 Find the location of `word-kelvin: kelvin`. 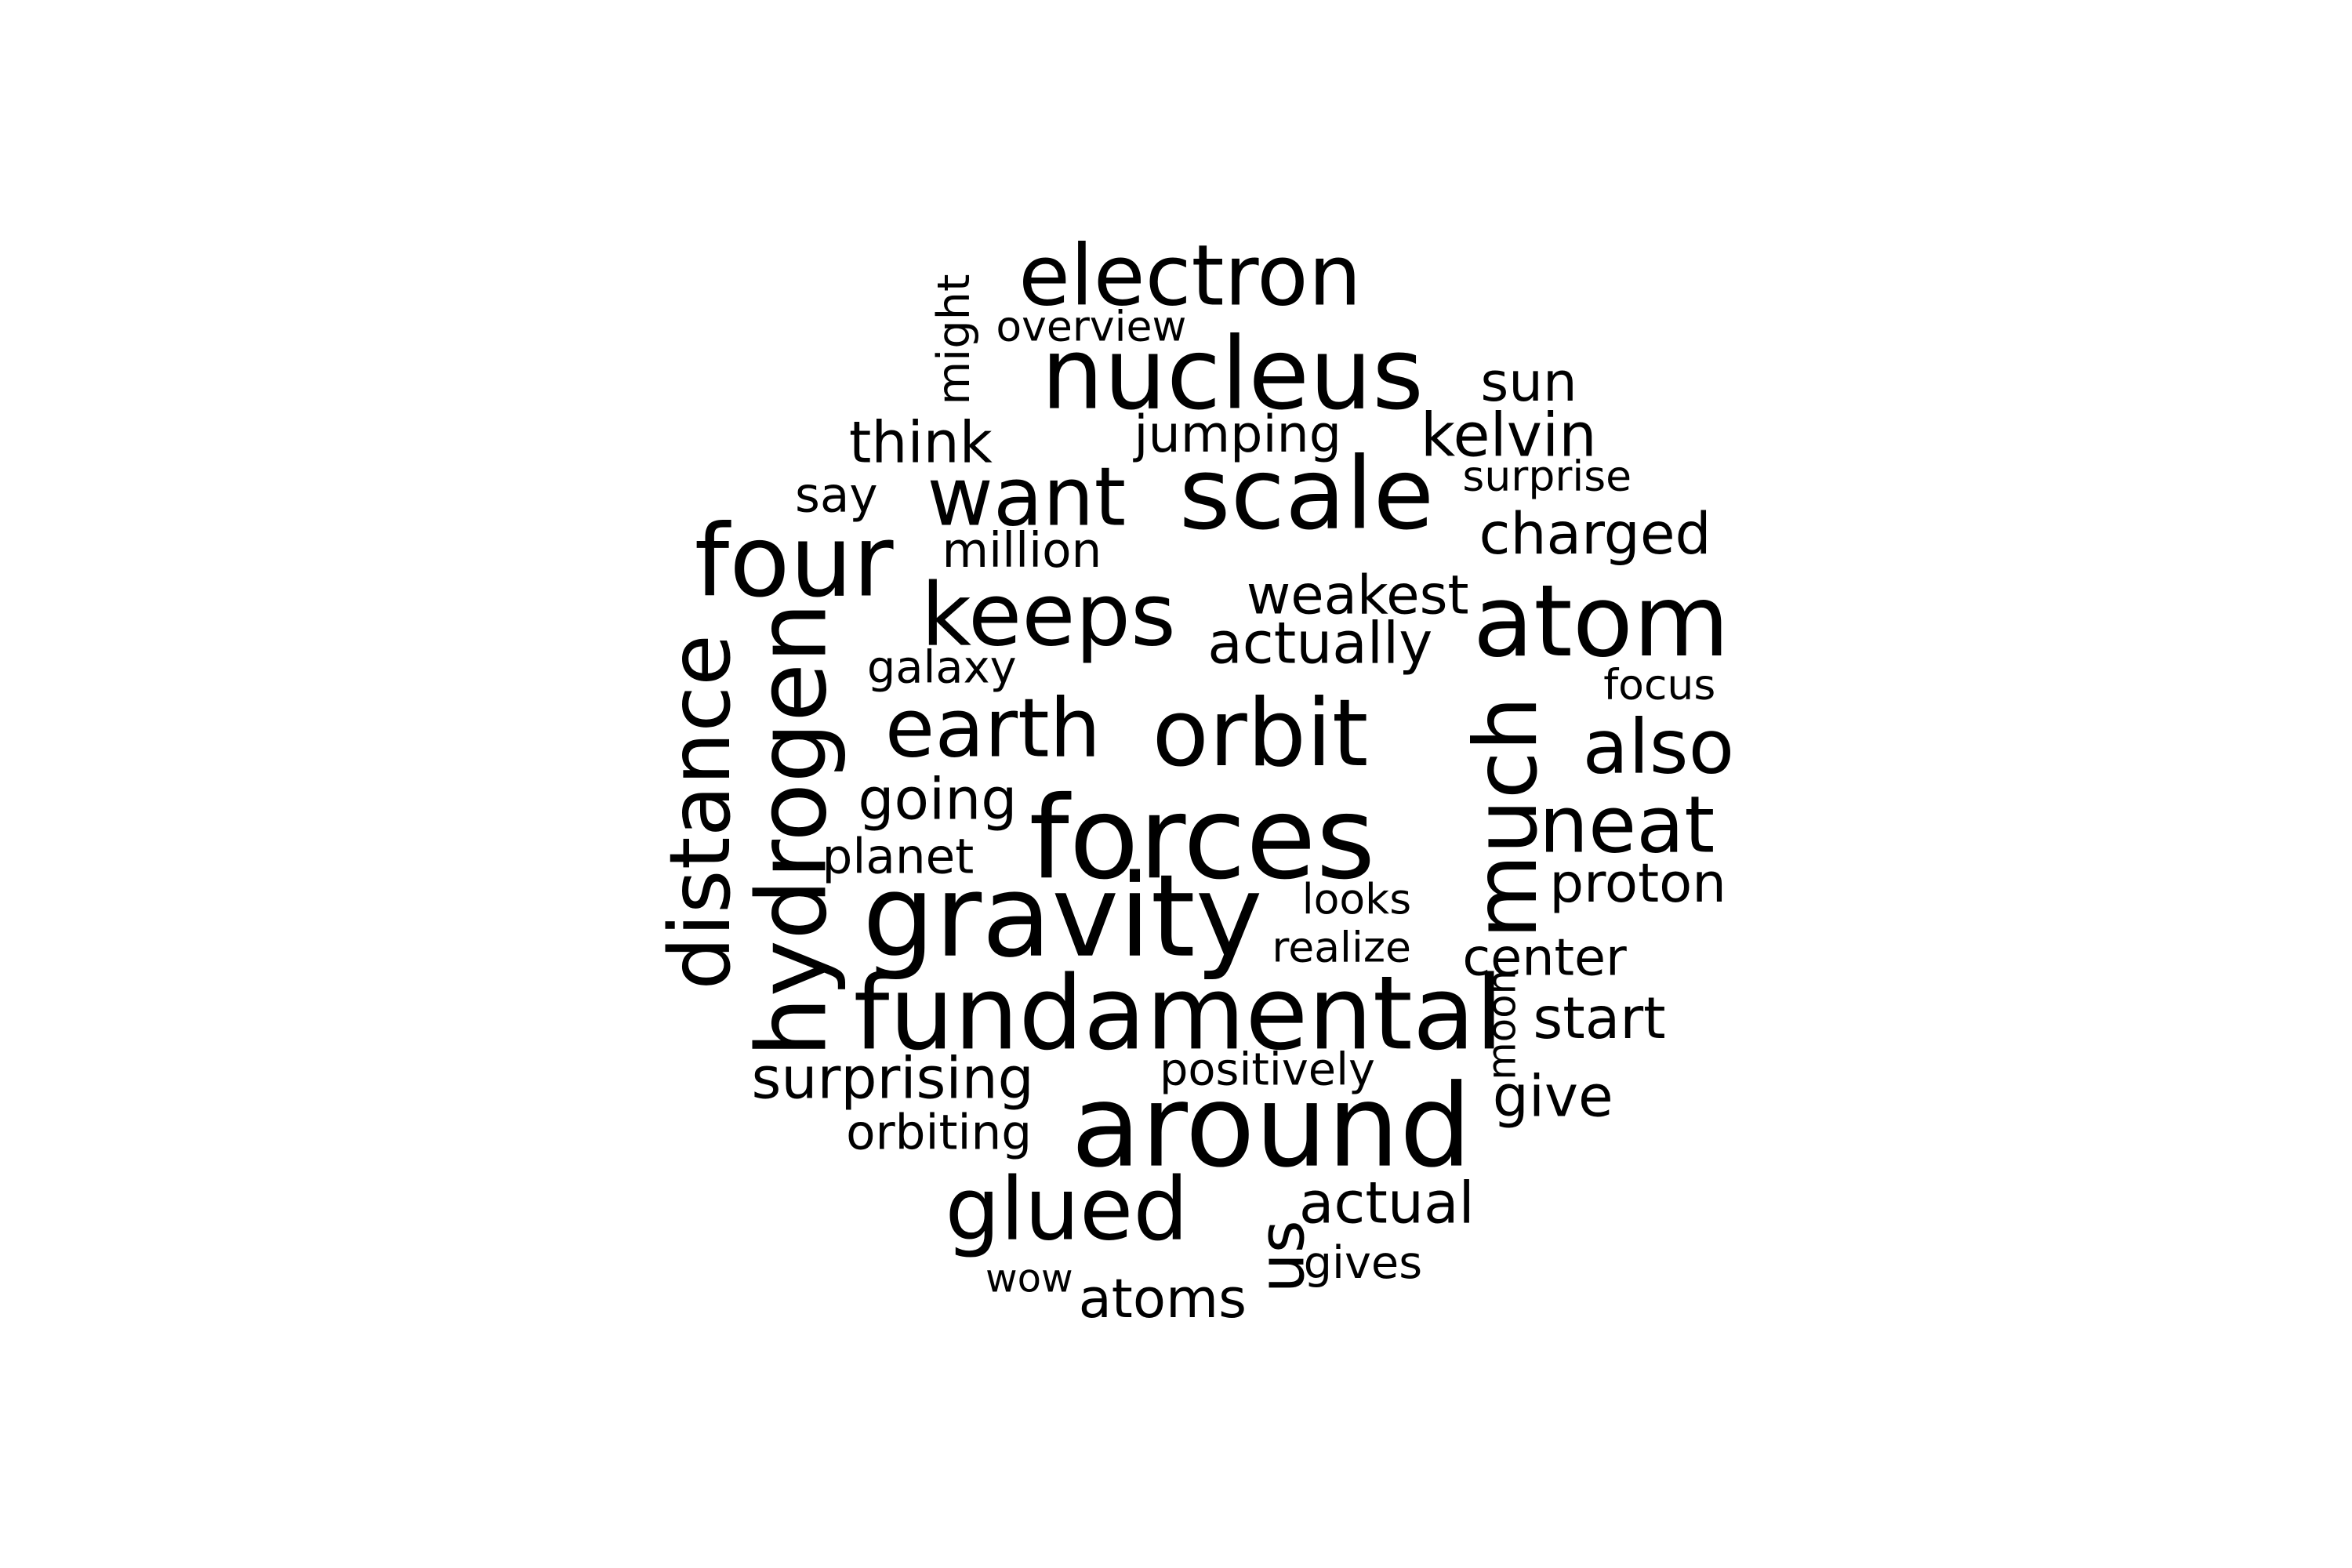

word-kelvin: kelvin is located at coordinates (1509, 436).